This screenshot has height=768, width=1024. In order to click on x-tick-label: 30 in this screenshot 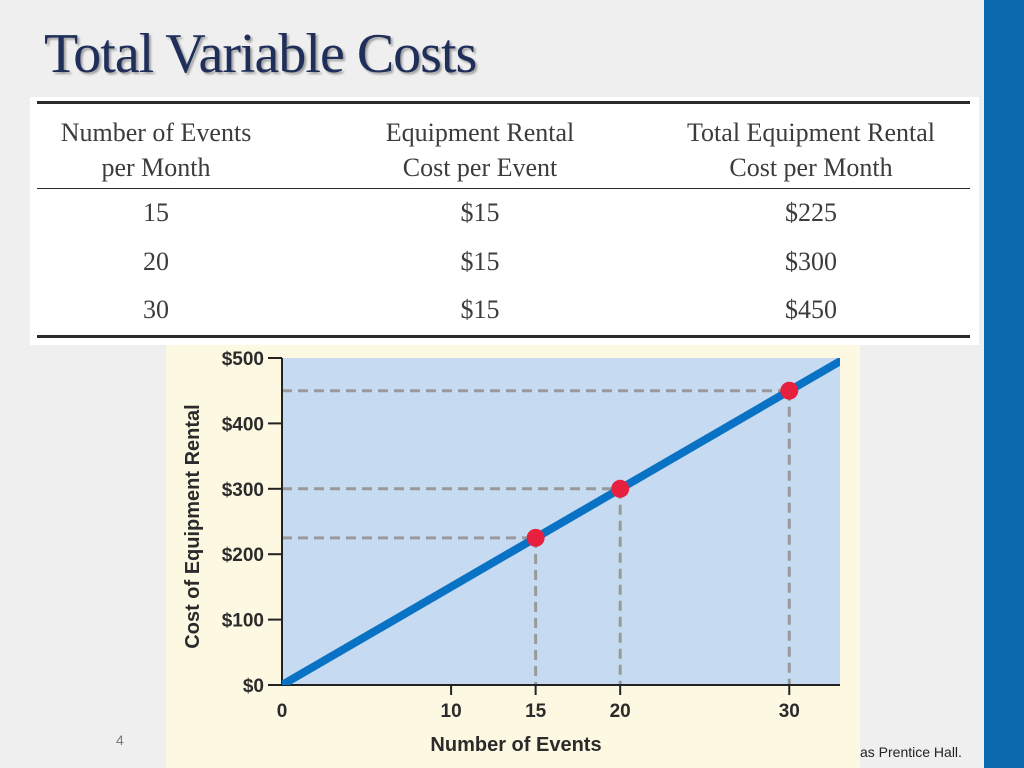, I will do `click(789, 711)`.